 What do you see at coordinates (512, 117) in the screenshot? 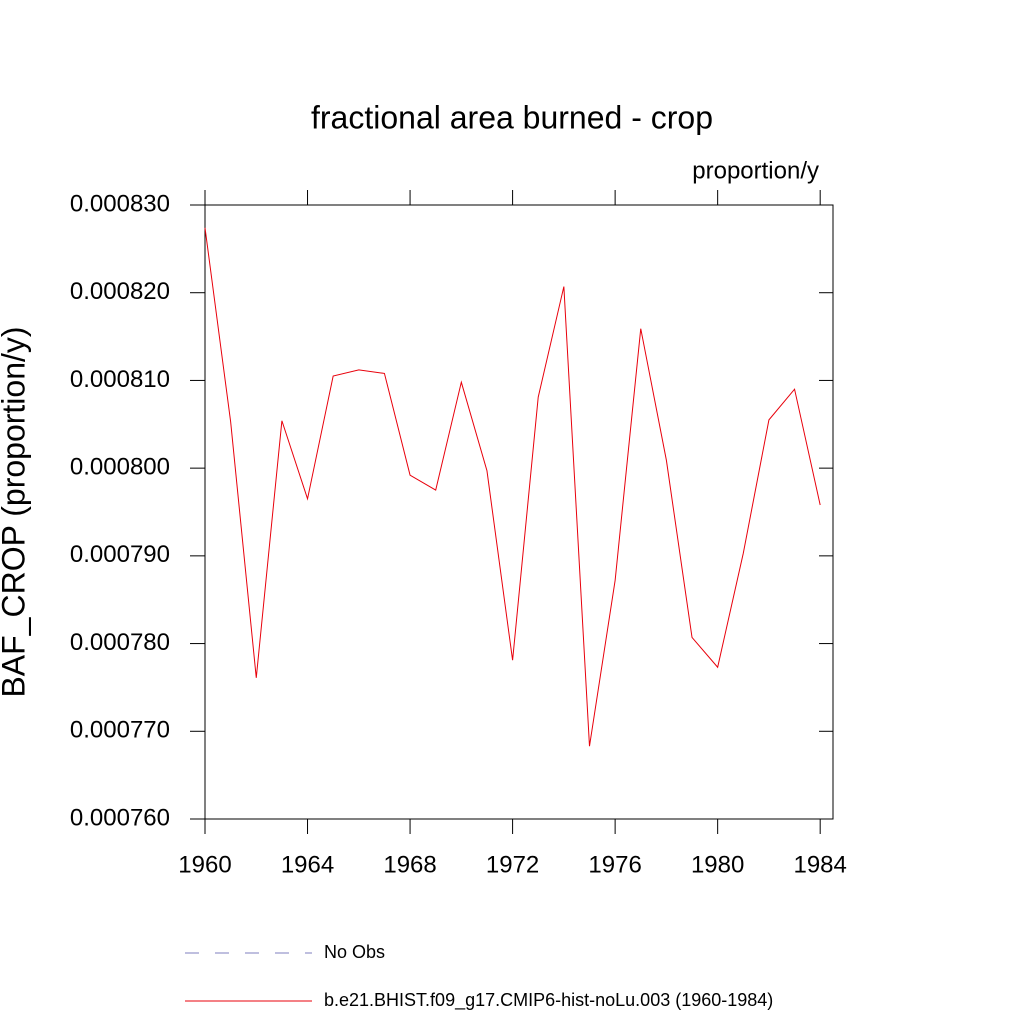
I see `chart-title: fractional area burned - crop` at bounding box center [512, 117].